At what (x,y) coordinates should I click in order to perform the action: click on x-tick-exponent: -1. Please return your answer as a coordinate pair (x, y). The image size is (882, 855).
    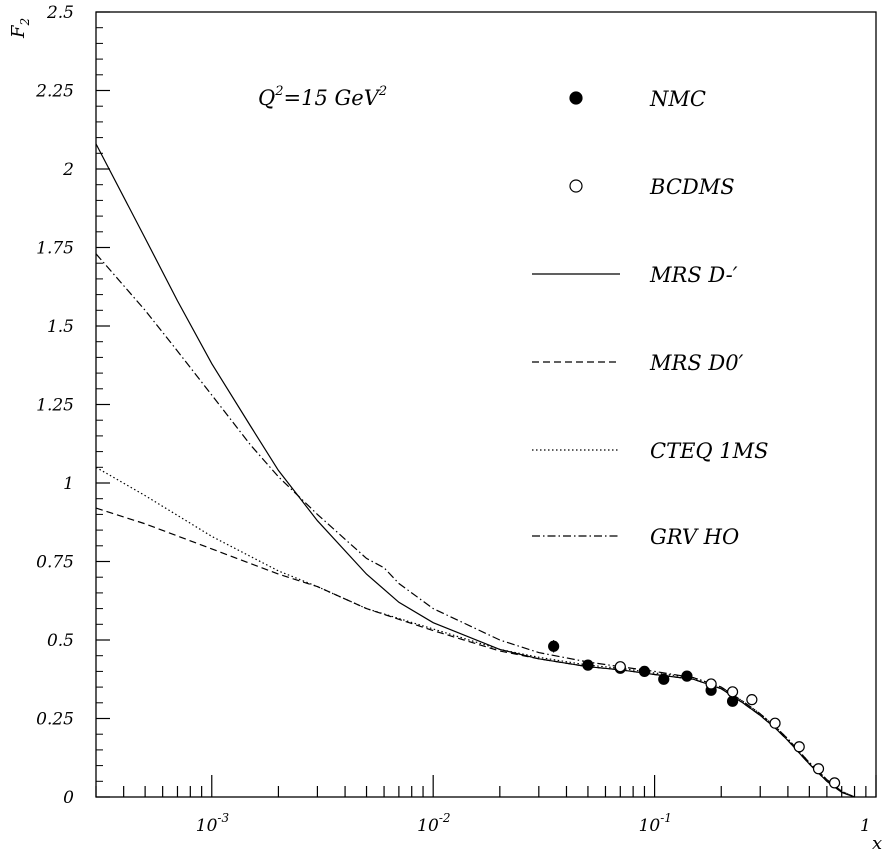
    Looking at the image, I should click on (666, 818).